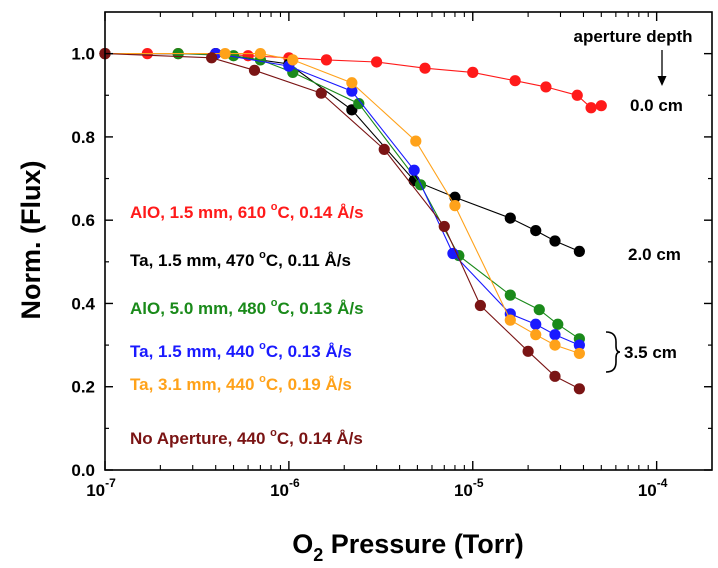  I want to click on aperture-depth-header: aperture depth, so click(632, 36).